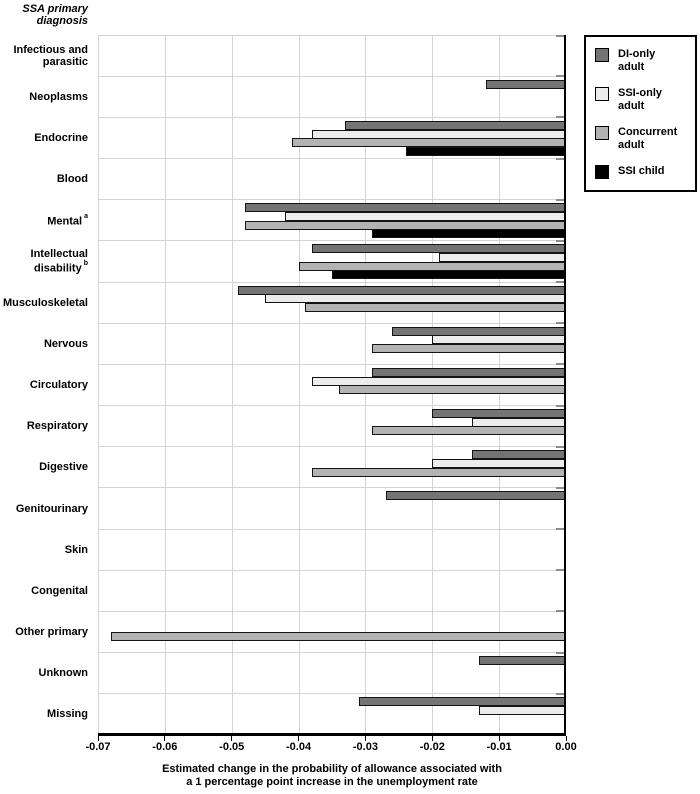 Image resolution: width=700 pixels, height=794 pixels. Describe the element at coordinates (232, 747) in the screenshot. I see `x-axis-tick-label: -0.05` at that location.